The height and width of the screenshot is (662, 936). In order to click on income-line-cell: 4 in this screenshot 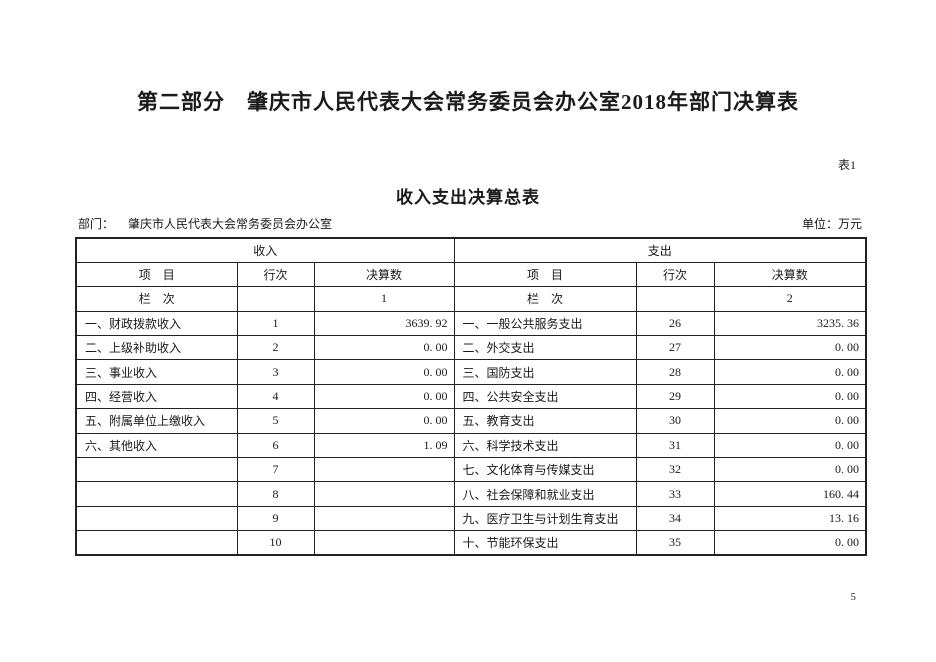, I will do `click(275, 396)`.